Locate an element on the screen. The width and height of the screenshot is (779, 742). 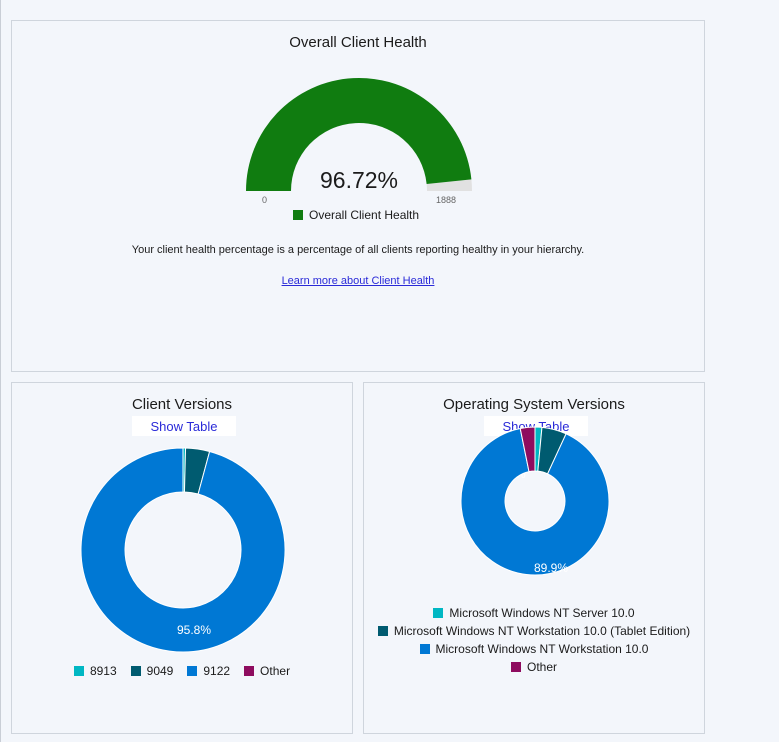
legend-label: 9049 is located at coordinates (160, 671).